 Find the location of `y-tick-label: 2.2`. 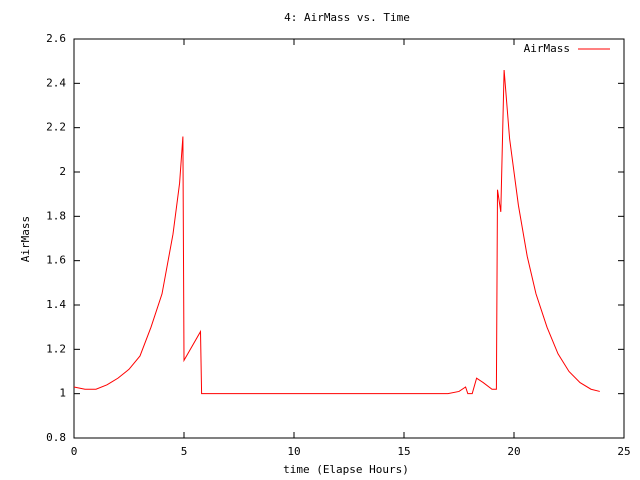

y-tick-label: 2.2 is located at coordinates (56, 127).